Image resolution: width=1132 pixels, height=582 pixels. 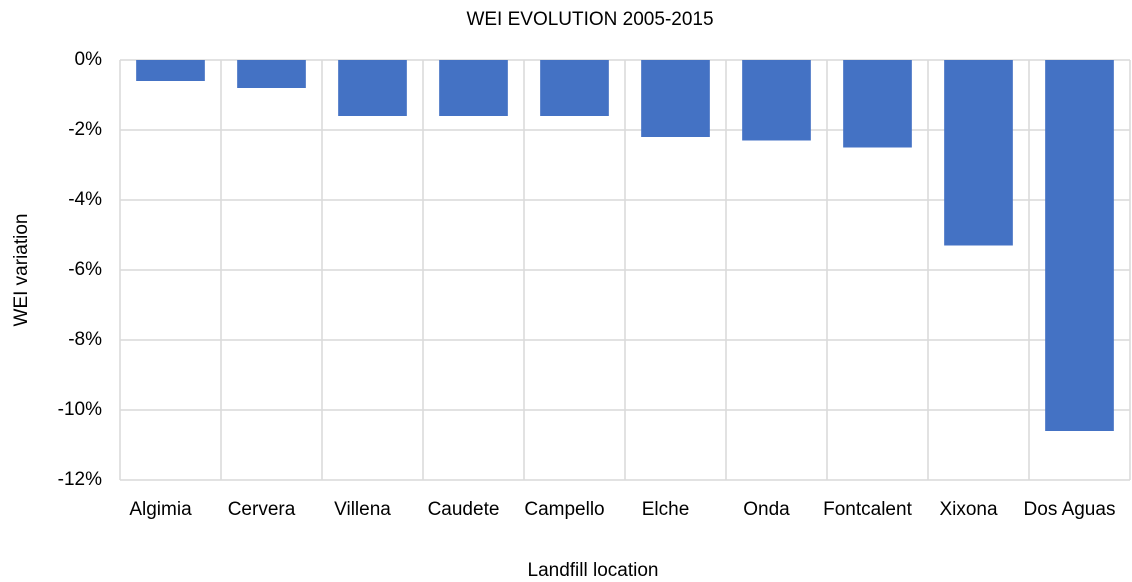 I want to click on x-tick-label: Elche, so click(x=666, y=509).